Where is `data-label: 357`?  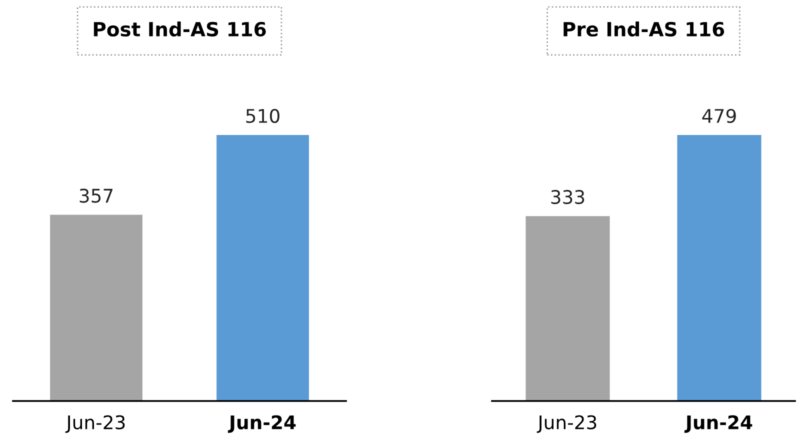 data-label: 357 is located at coordinates (96, 195).